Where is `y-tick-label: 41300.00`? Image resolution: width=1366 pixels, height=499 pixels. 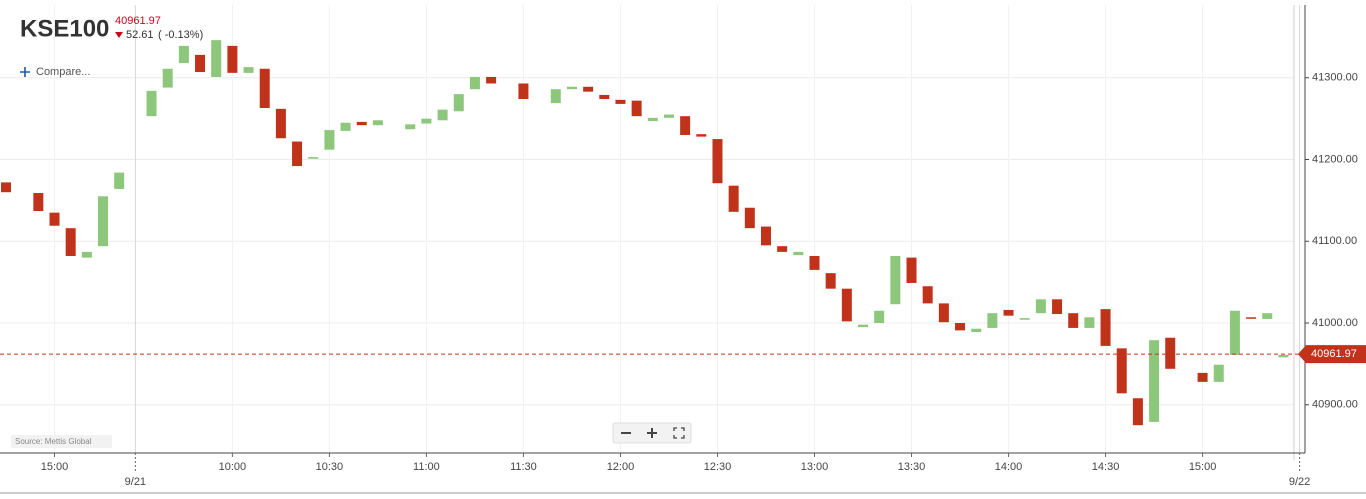 y-tick-label: 41300.00 is located at coordinates (1335, 78).